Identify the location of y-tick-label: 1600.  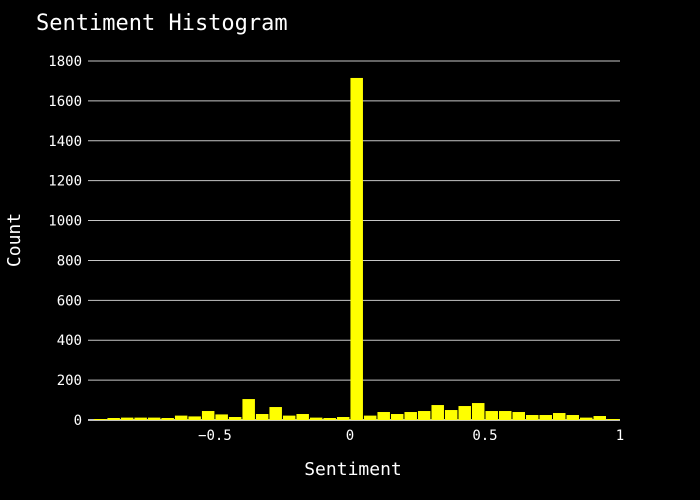
(65, 102).